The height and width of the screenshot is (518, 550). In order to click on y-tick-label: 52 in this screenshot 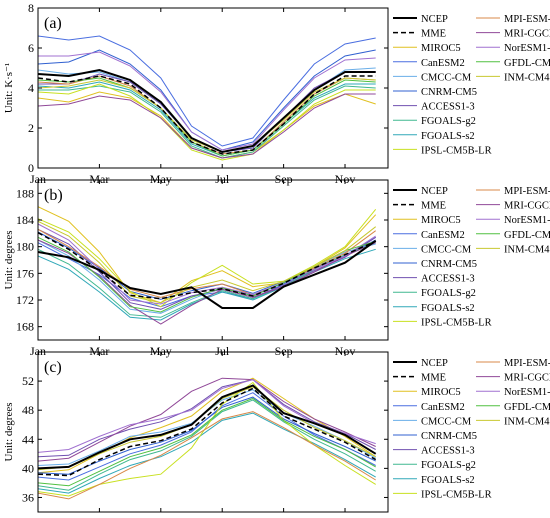, I will do `click(28, 381)`.